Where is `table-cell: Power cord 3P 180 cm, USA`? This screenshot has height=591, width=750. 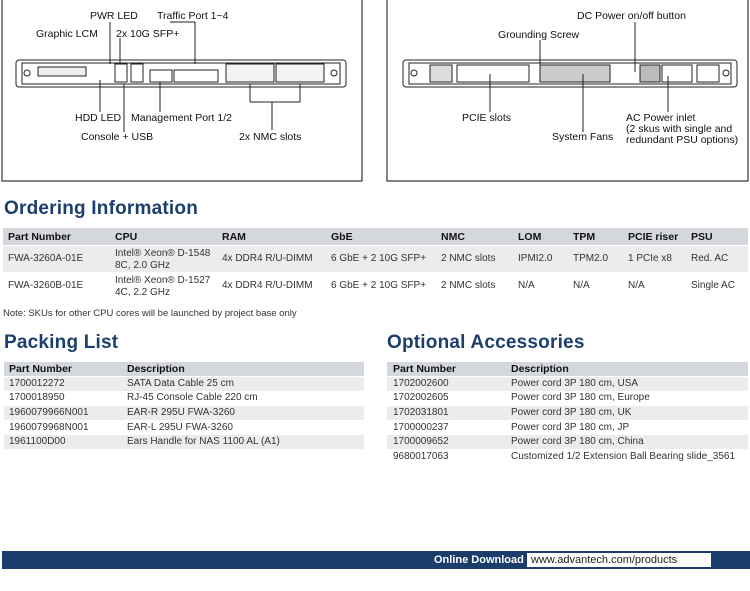 table-cell: Power cord 3P 180 cm, USA is located at coordinates (575, 383).